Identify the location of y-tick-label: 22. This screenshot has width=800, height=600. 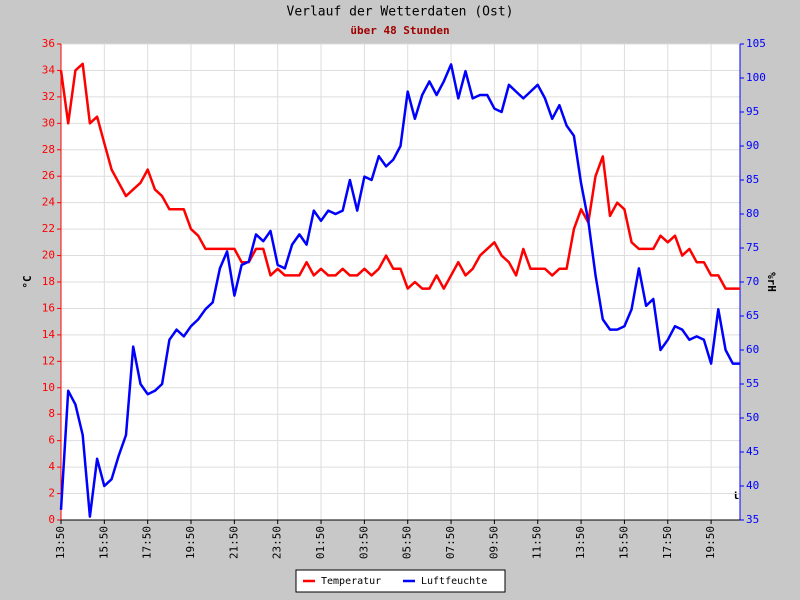
(48, 228).